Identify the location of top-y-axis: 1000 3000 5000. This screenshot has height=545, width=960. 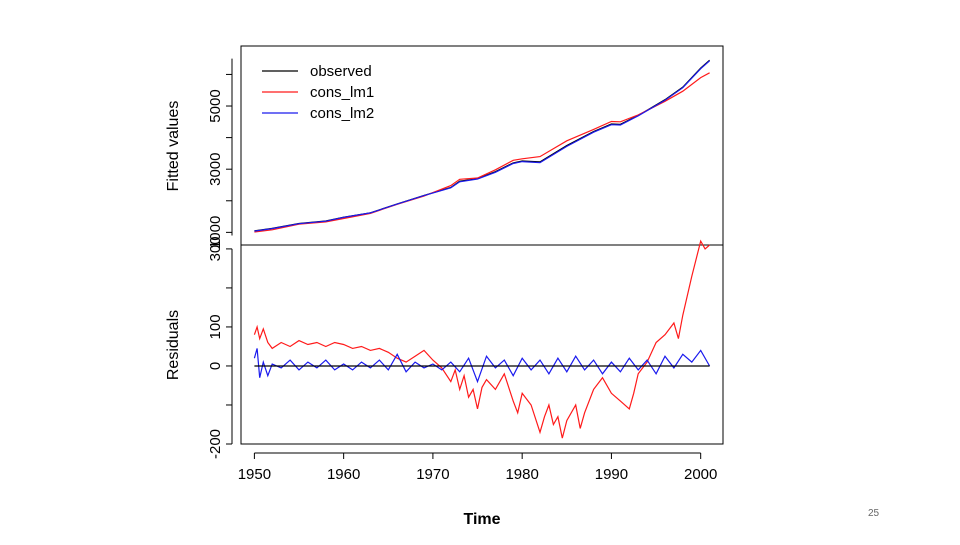
(220, 153).